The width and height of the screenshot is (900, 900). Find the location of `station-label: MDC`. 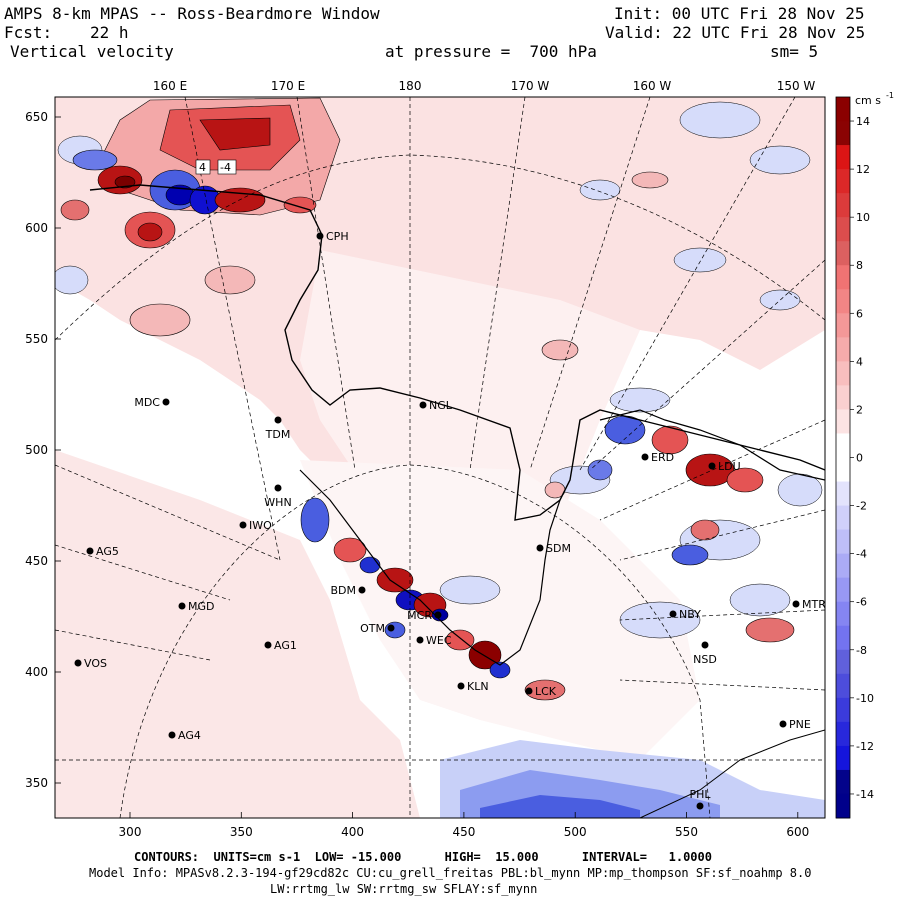

station-label: MDC is located at coordinates (147, 402).